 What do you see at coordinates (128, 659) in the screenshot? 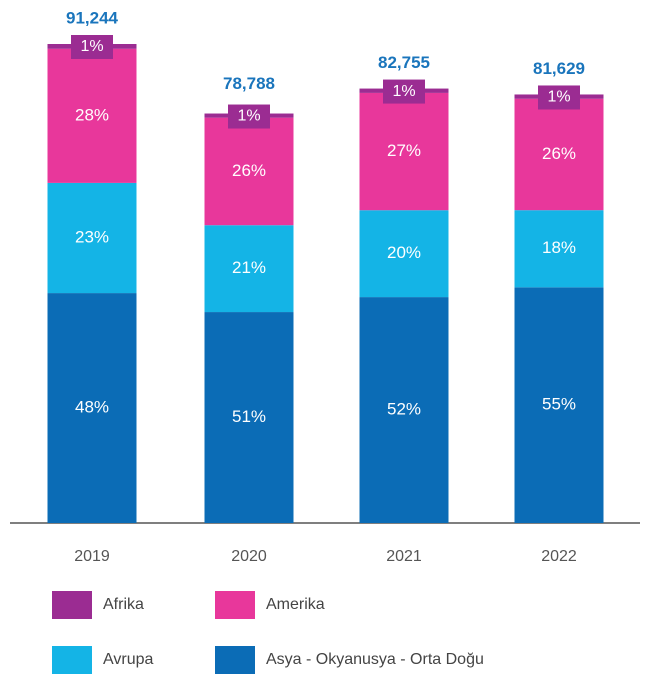
I see `legend-label: Avrupa` at bounding box center [128, 659].